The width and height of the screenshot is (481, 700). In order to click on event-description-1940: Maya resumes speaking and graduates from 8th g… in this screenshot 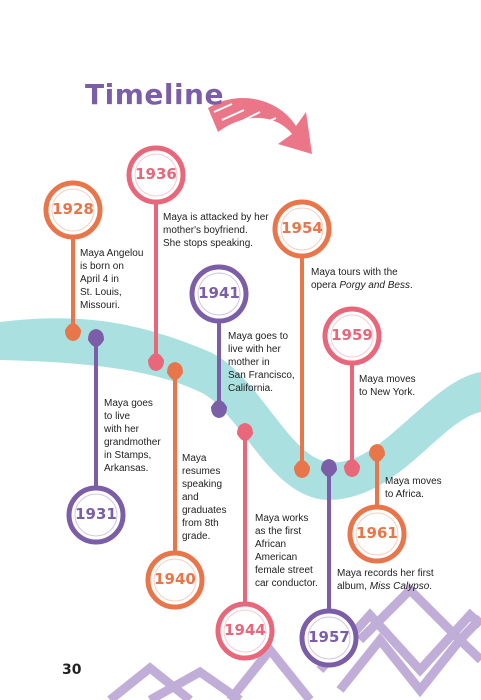, I will do `click(204, 497)`.